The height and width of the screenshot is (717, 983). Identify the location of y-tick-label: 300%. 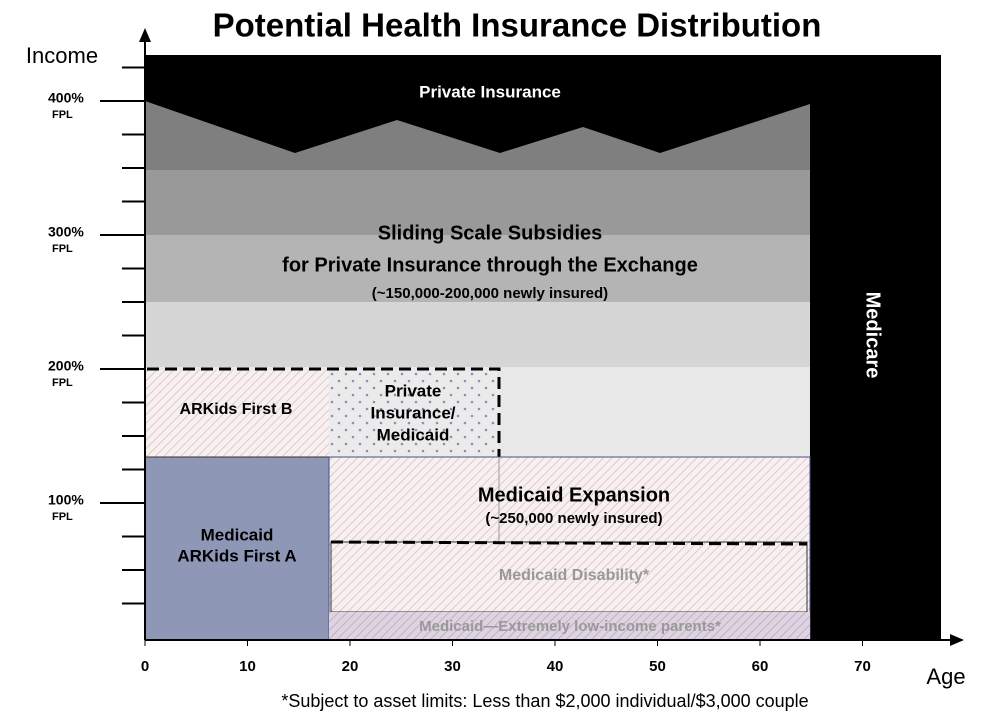
(66, 232).